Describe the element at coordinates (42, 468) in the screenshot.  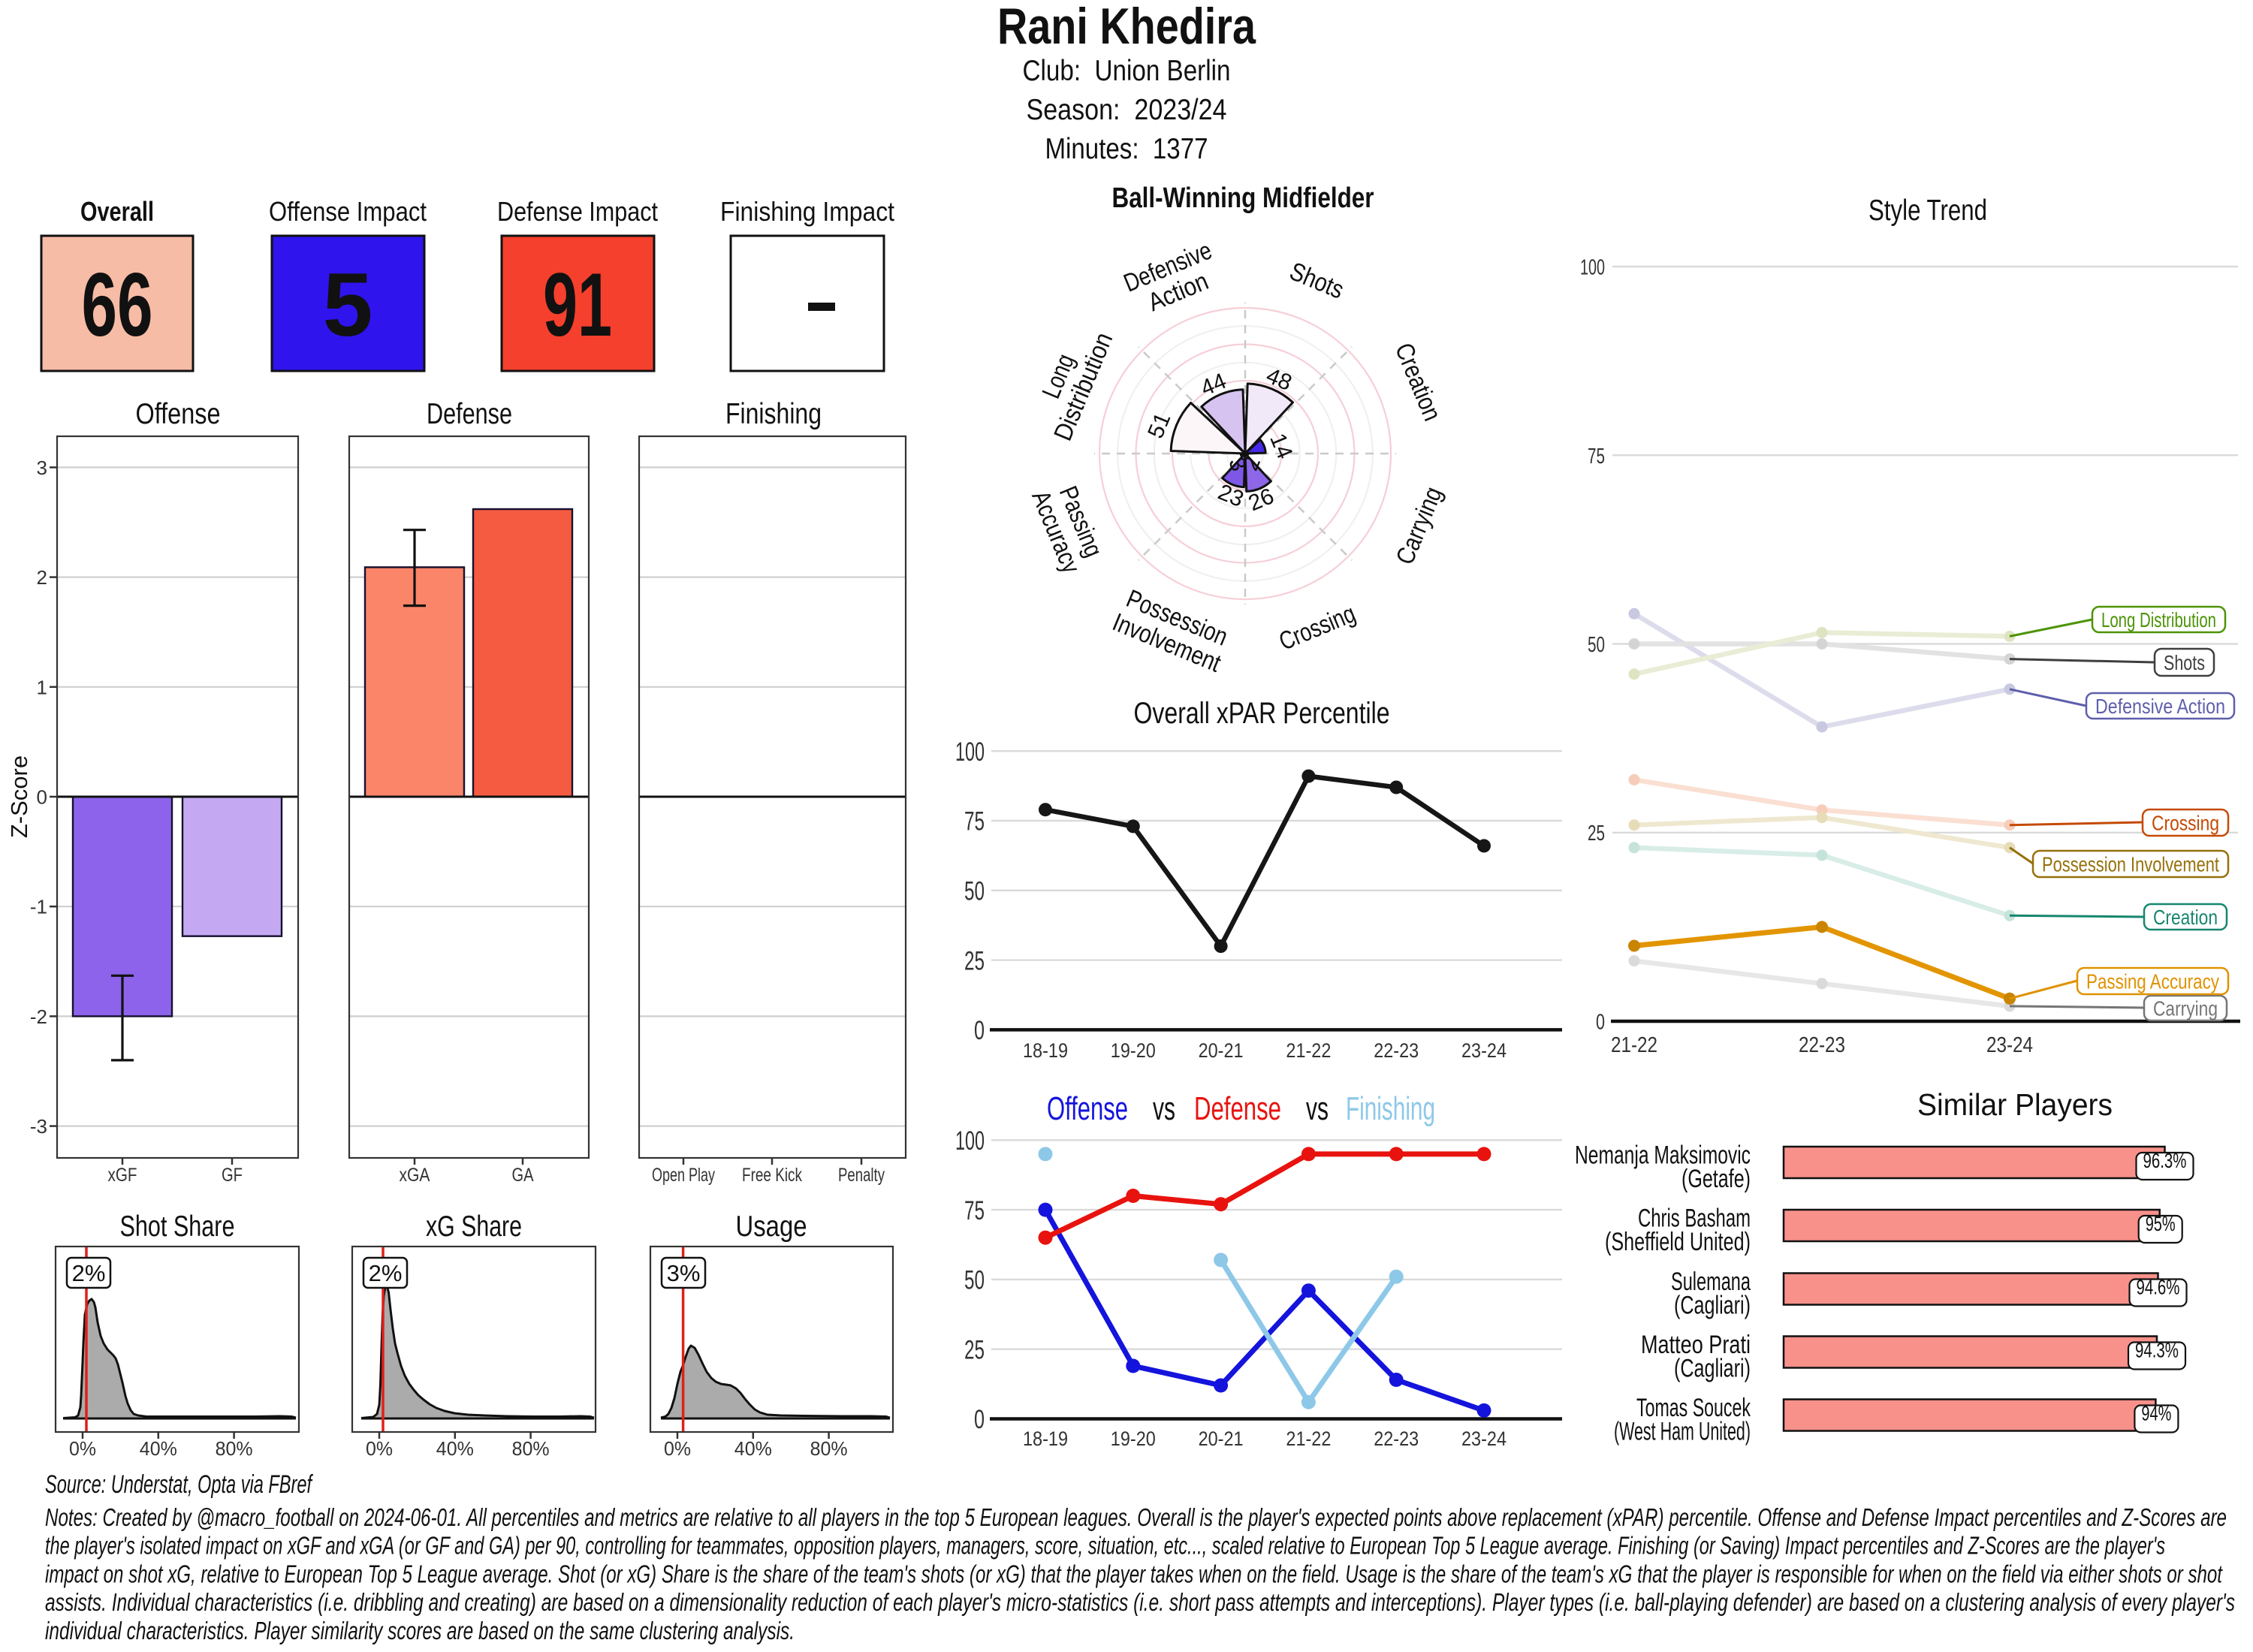
I see `svg-text: 3` at that location.